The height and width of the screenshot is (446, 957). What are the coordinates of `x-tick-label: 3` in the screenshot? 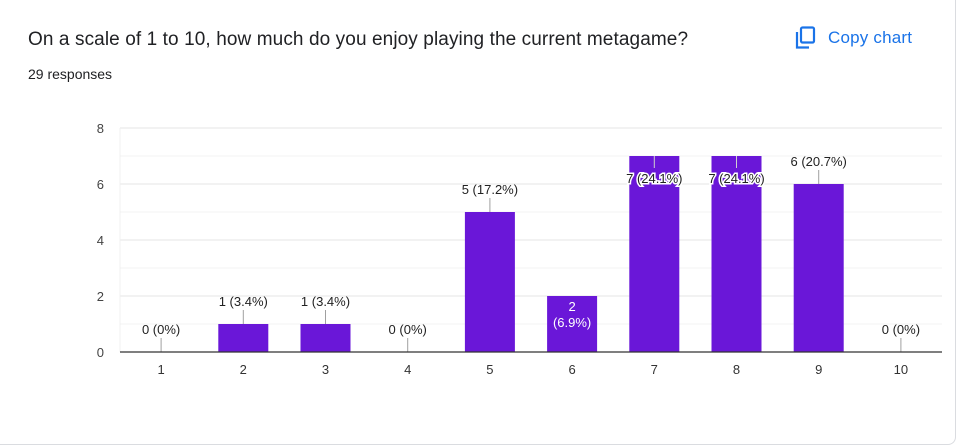 It's located at (325, 369).